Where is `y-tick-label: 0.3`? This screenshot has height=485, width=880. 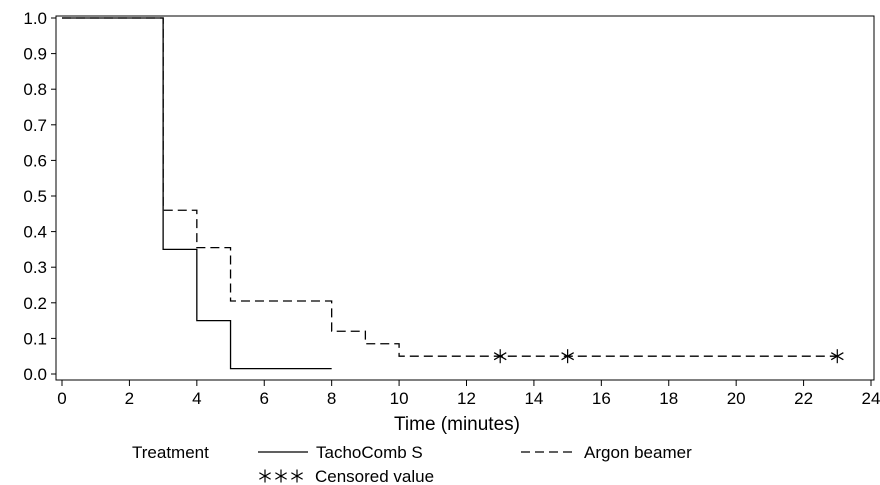
y-tick-label: 0.3 is located at coordinates (35, 267).